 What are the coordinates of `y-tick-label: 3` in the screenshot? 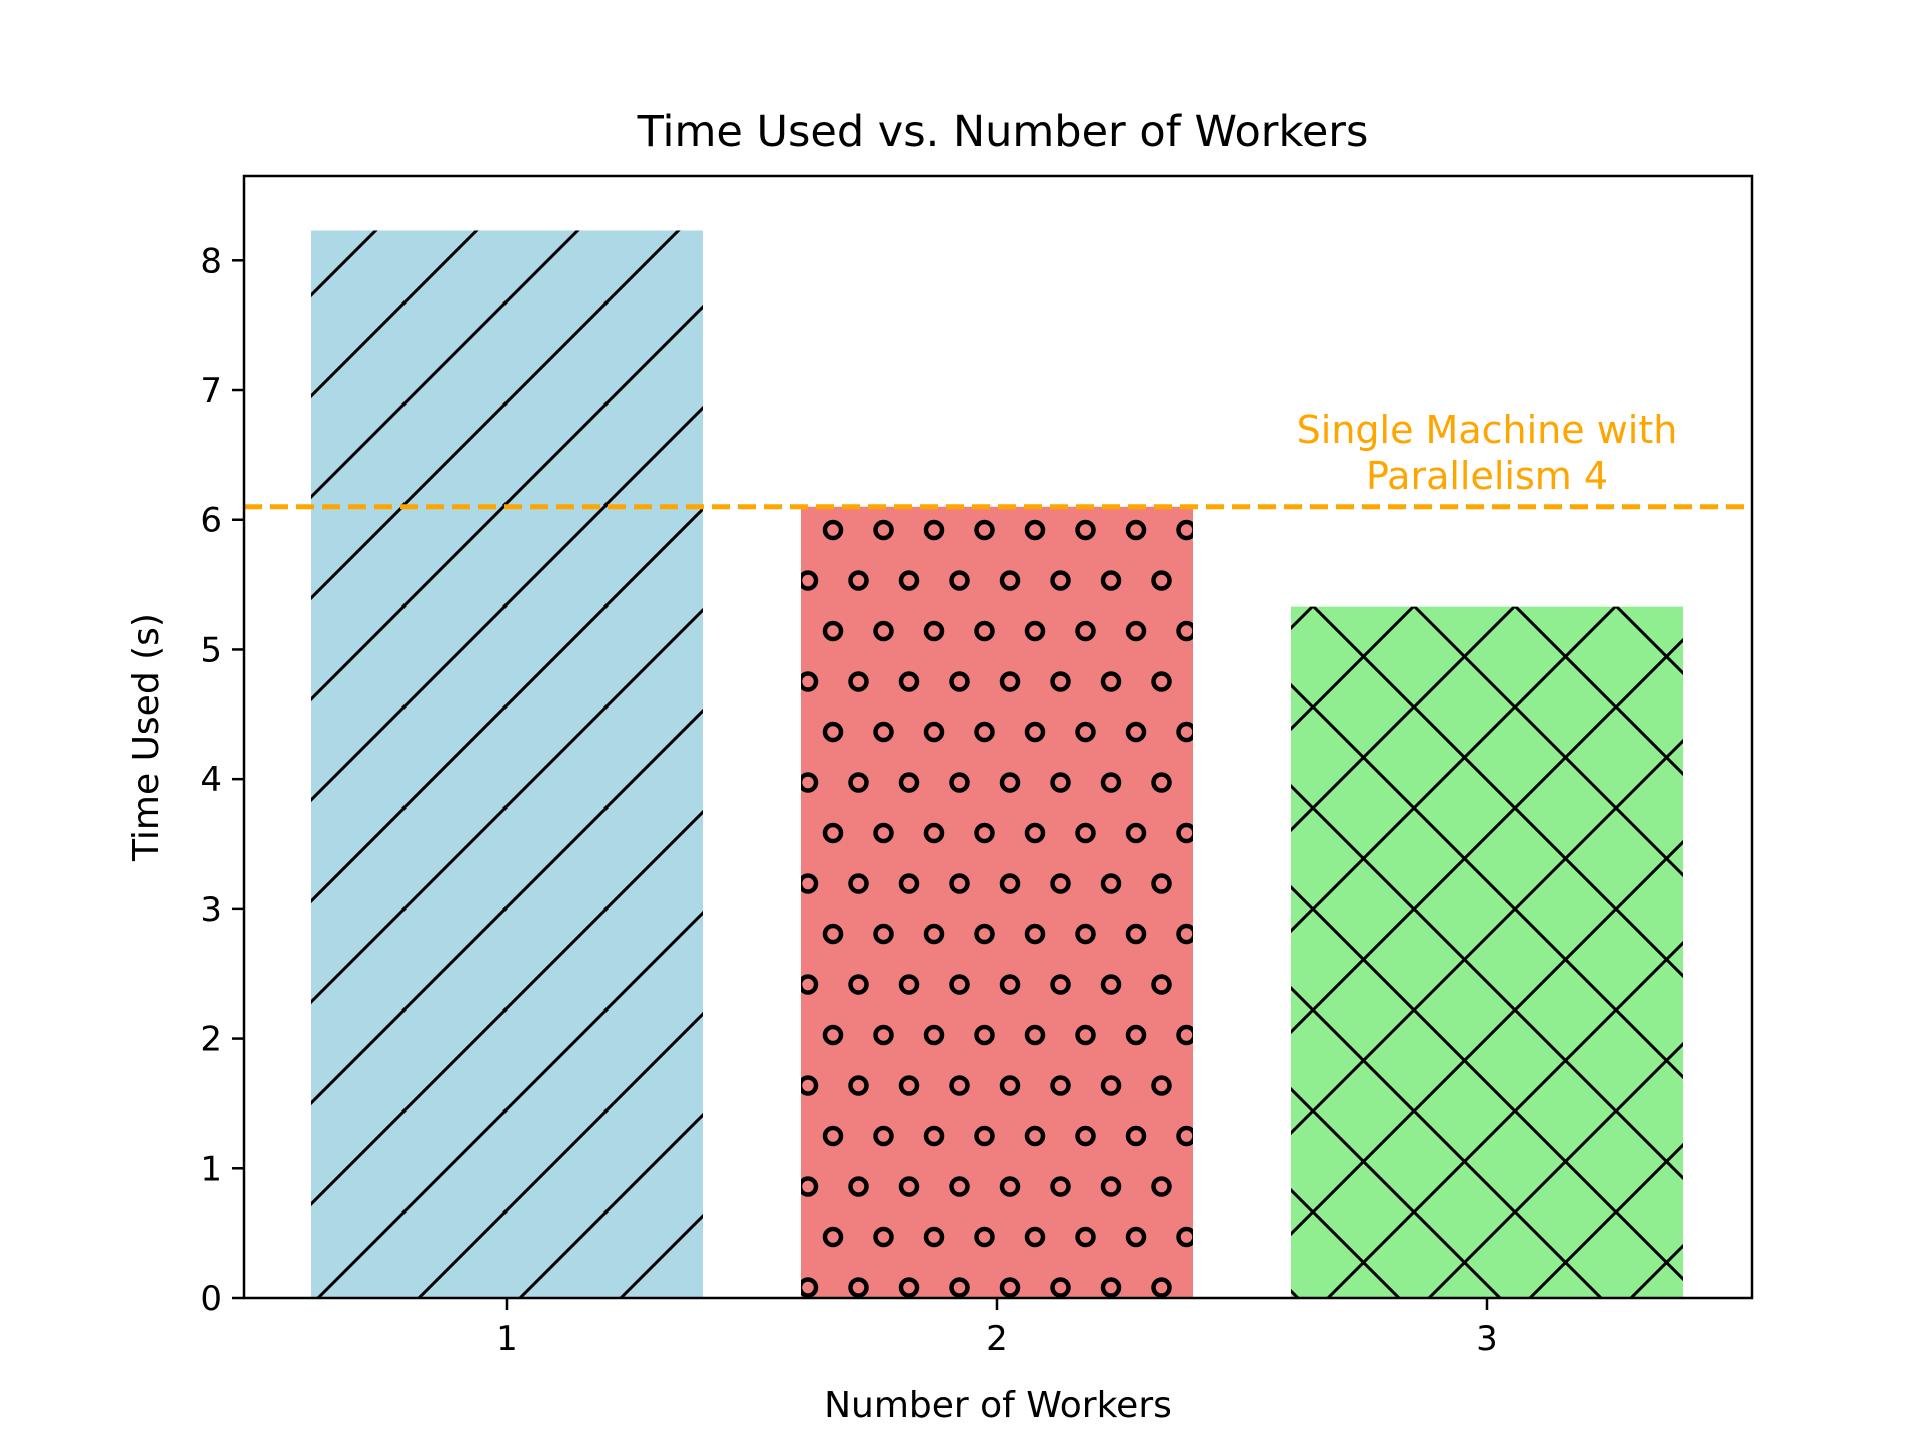 It's located at (211, 910).